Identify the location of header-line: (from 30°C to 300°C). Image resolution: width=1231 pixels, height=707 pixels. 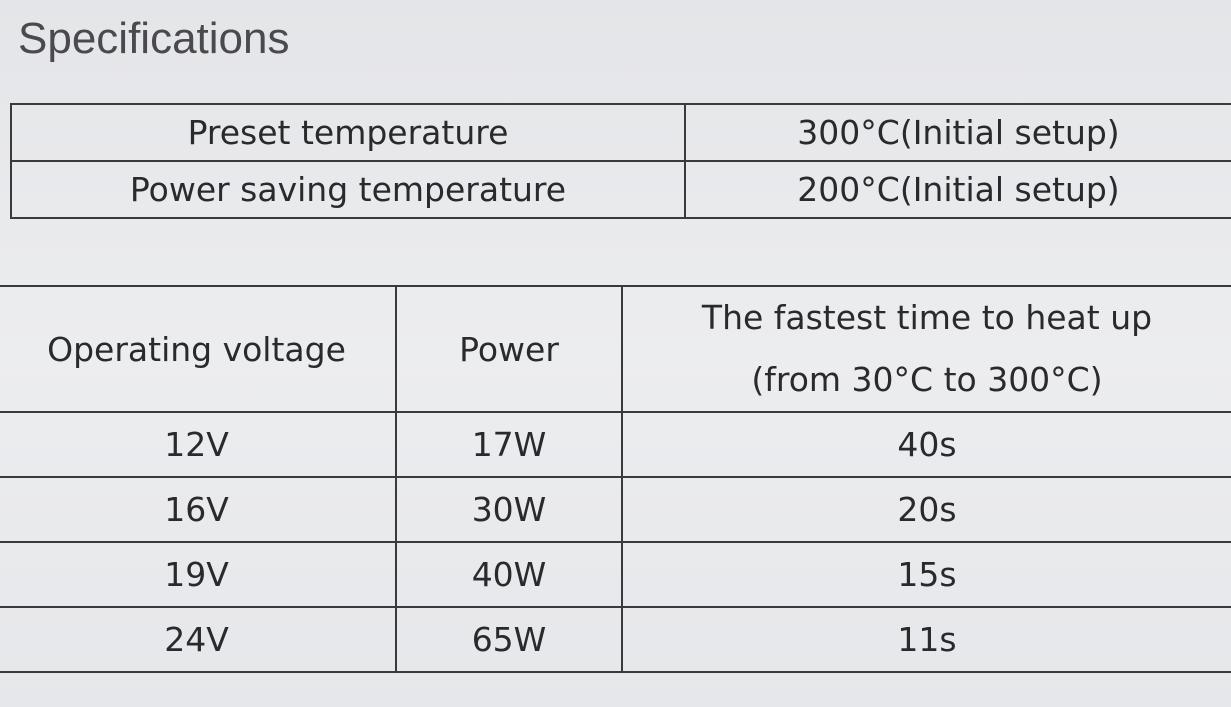
(927, 379).